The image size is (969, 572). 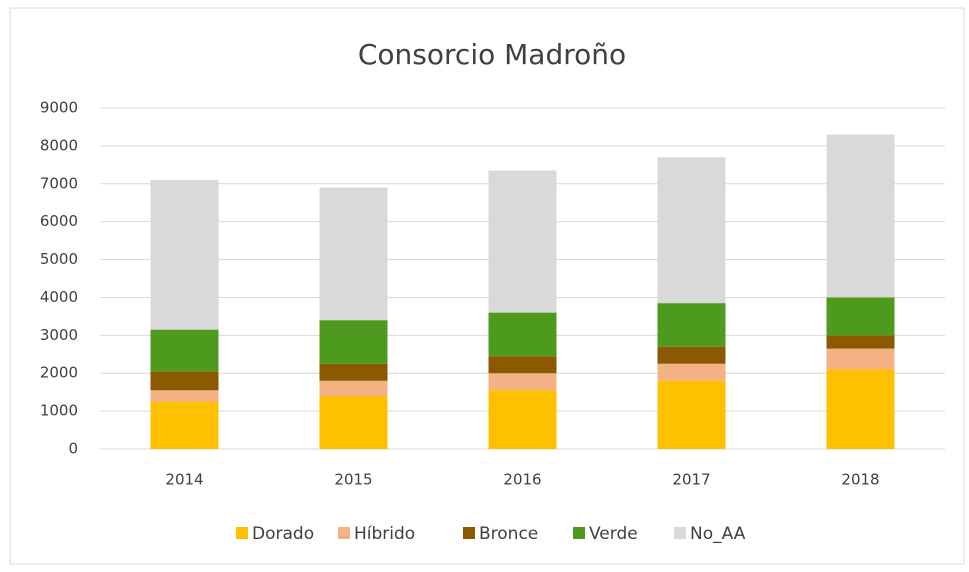 I want to click on y-tick-label: 7000, so click(x=59, y=183).